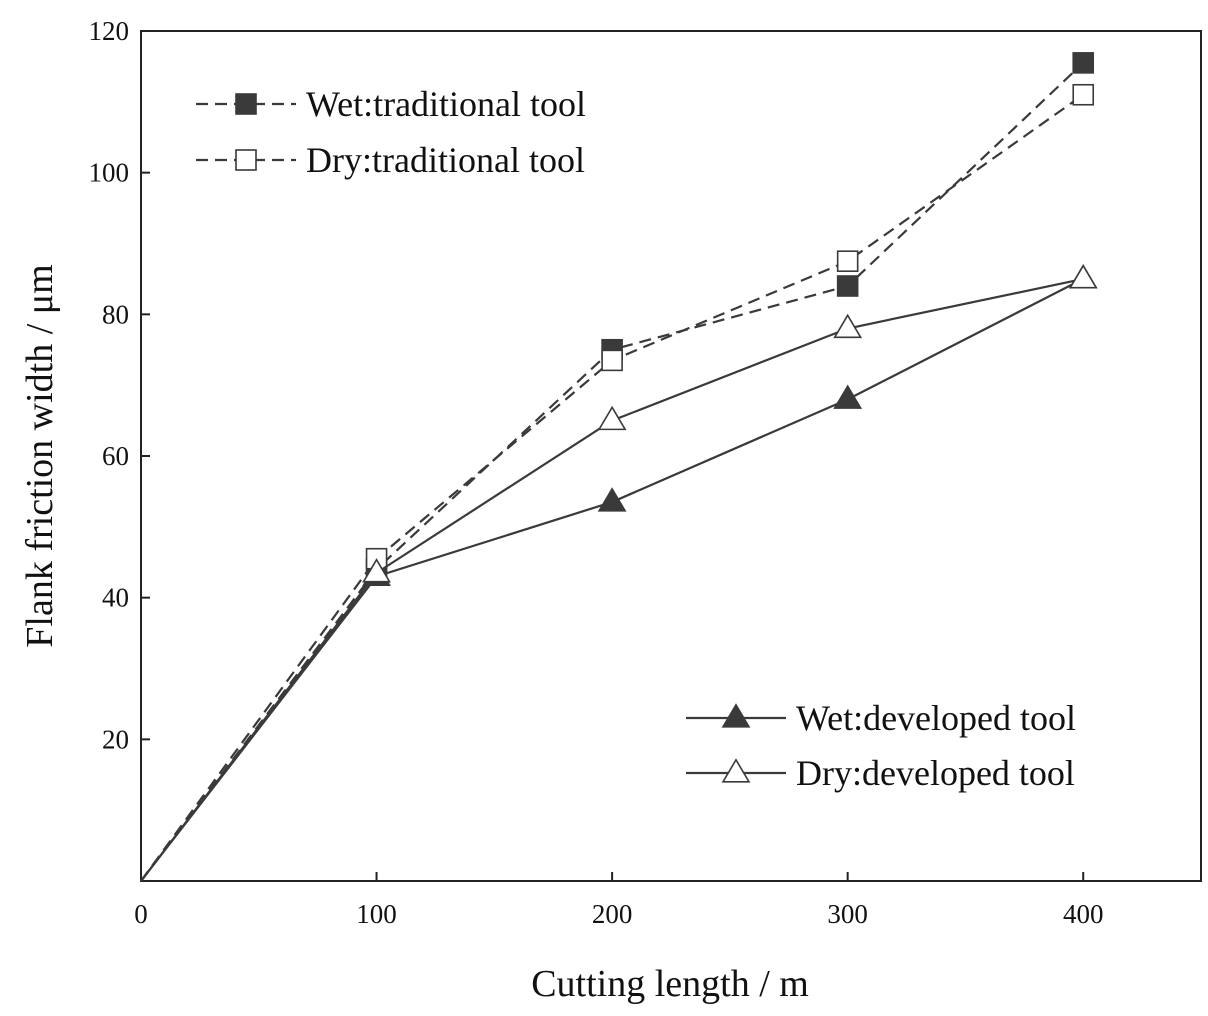 Image resolution: width=1208 pixels, height=1016 pixels. Describe the element at coordinates (446, 104) in the screenshot. I see `legend-label: Wet:traditional tool` at that location.